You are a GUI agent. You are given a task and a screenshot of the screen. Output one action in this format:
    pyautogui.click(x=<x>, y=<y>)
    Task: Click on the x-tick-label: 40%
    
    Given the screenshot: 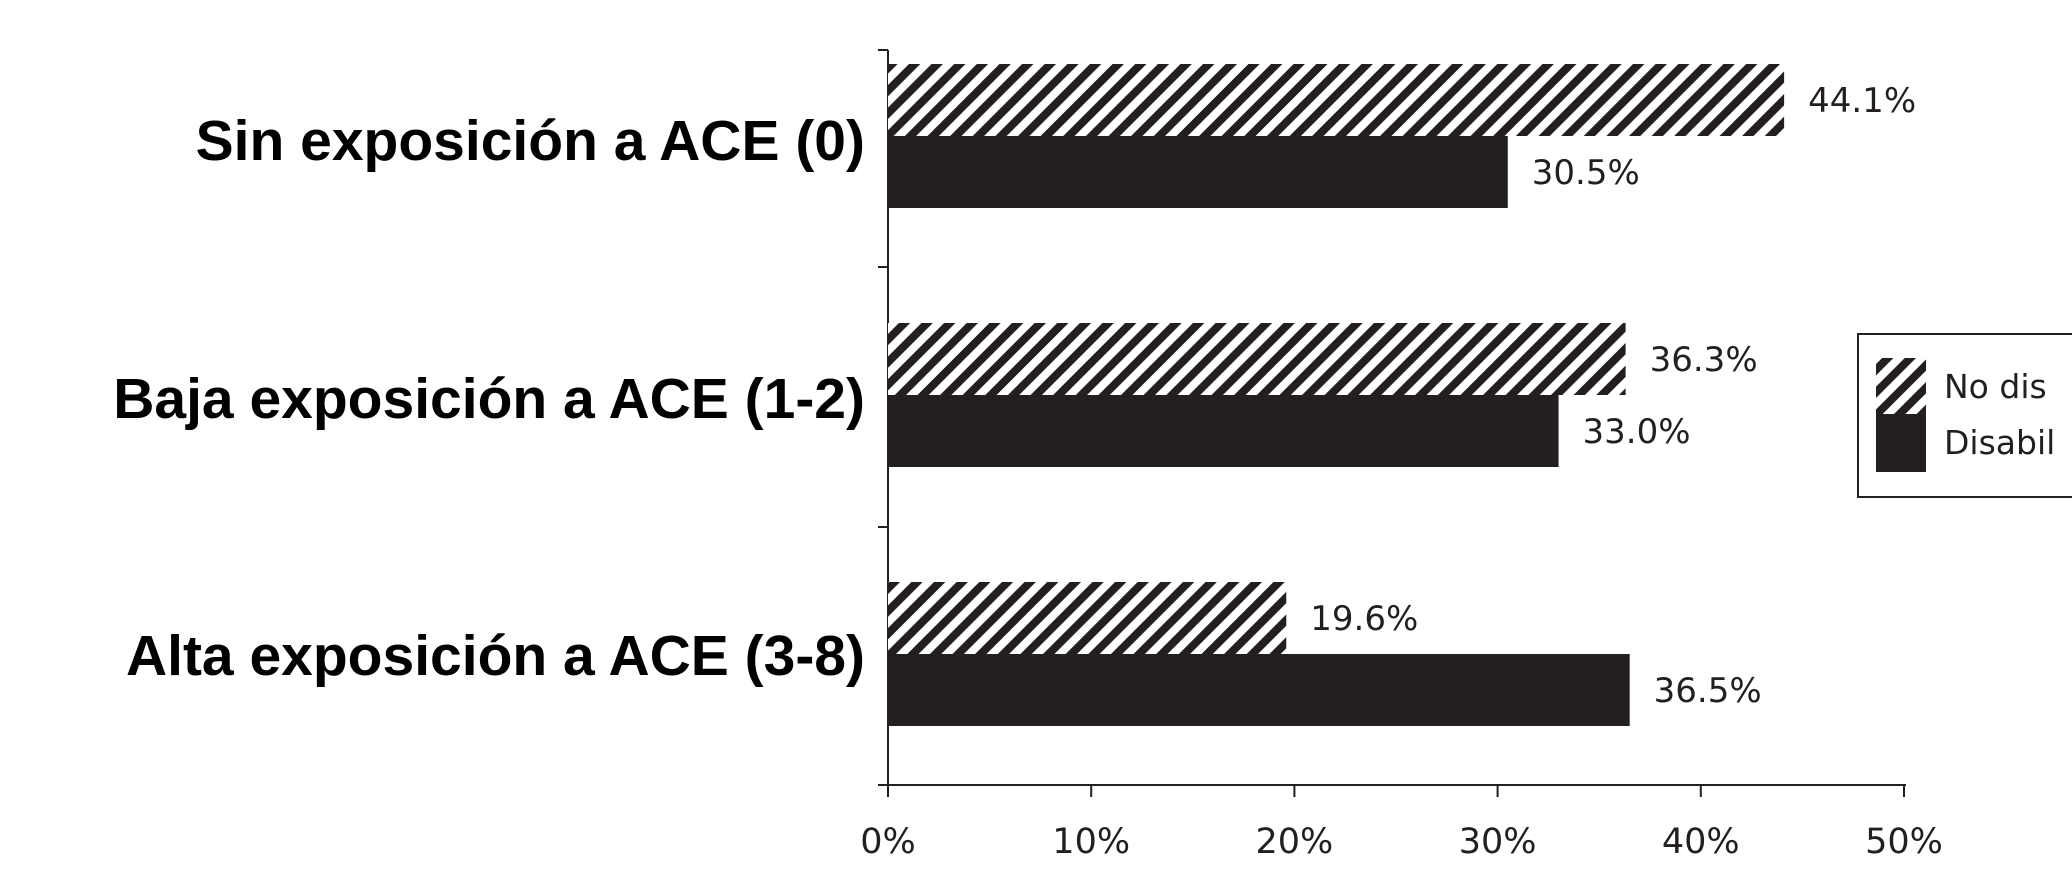 What is the action you would take?
    pyautogui.click(x=1701, y=842)
    